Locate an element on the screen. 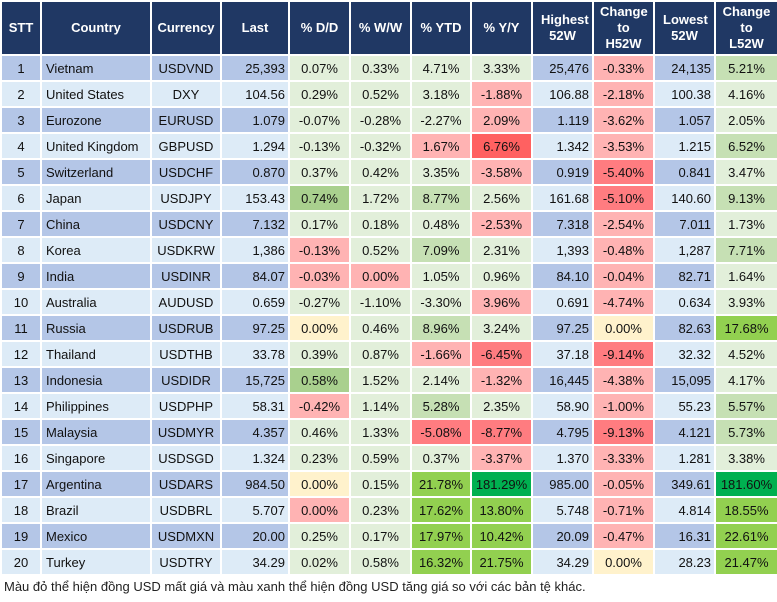 Image resolution: width=777 pixels, height=602 pixels. cell-ytd: 7.09% is located at coordinates (441, 250).